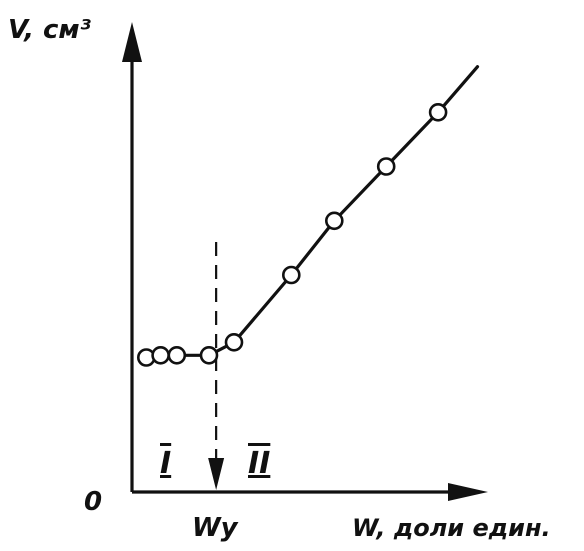 This screenshot has width=584, height=551. Describe the element at coordinates (165, 463) in the screenshot. I see `region-label-1: I` at that location.